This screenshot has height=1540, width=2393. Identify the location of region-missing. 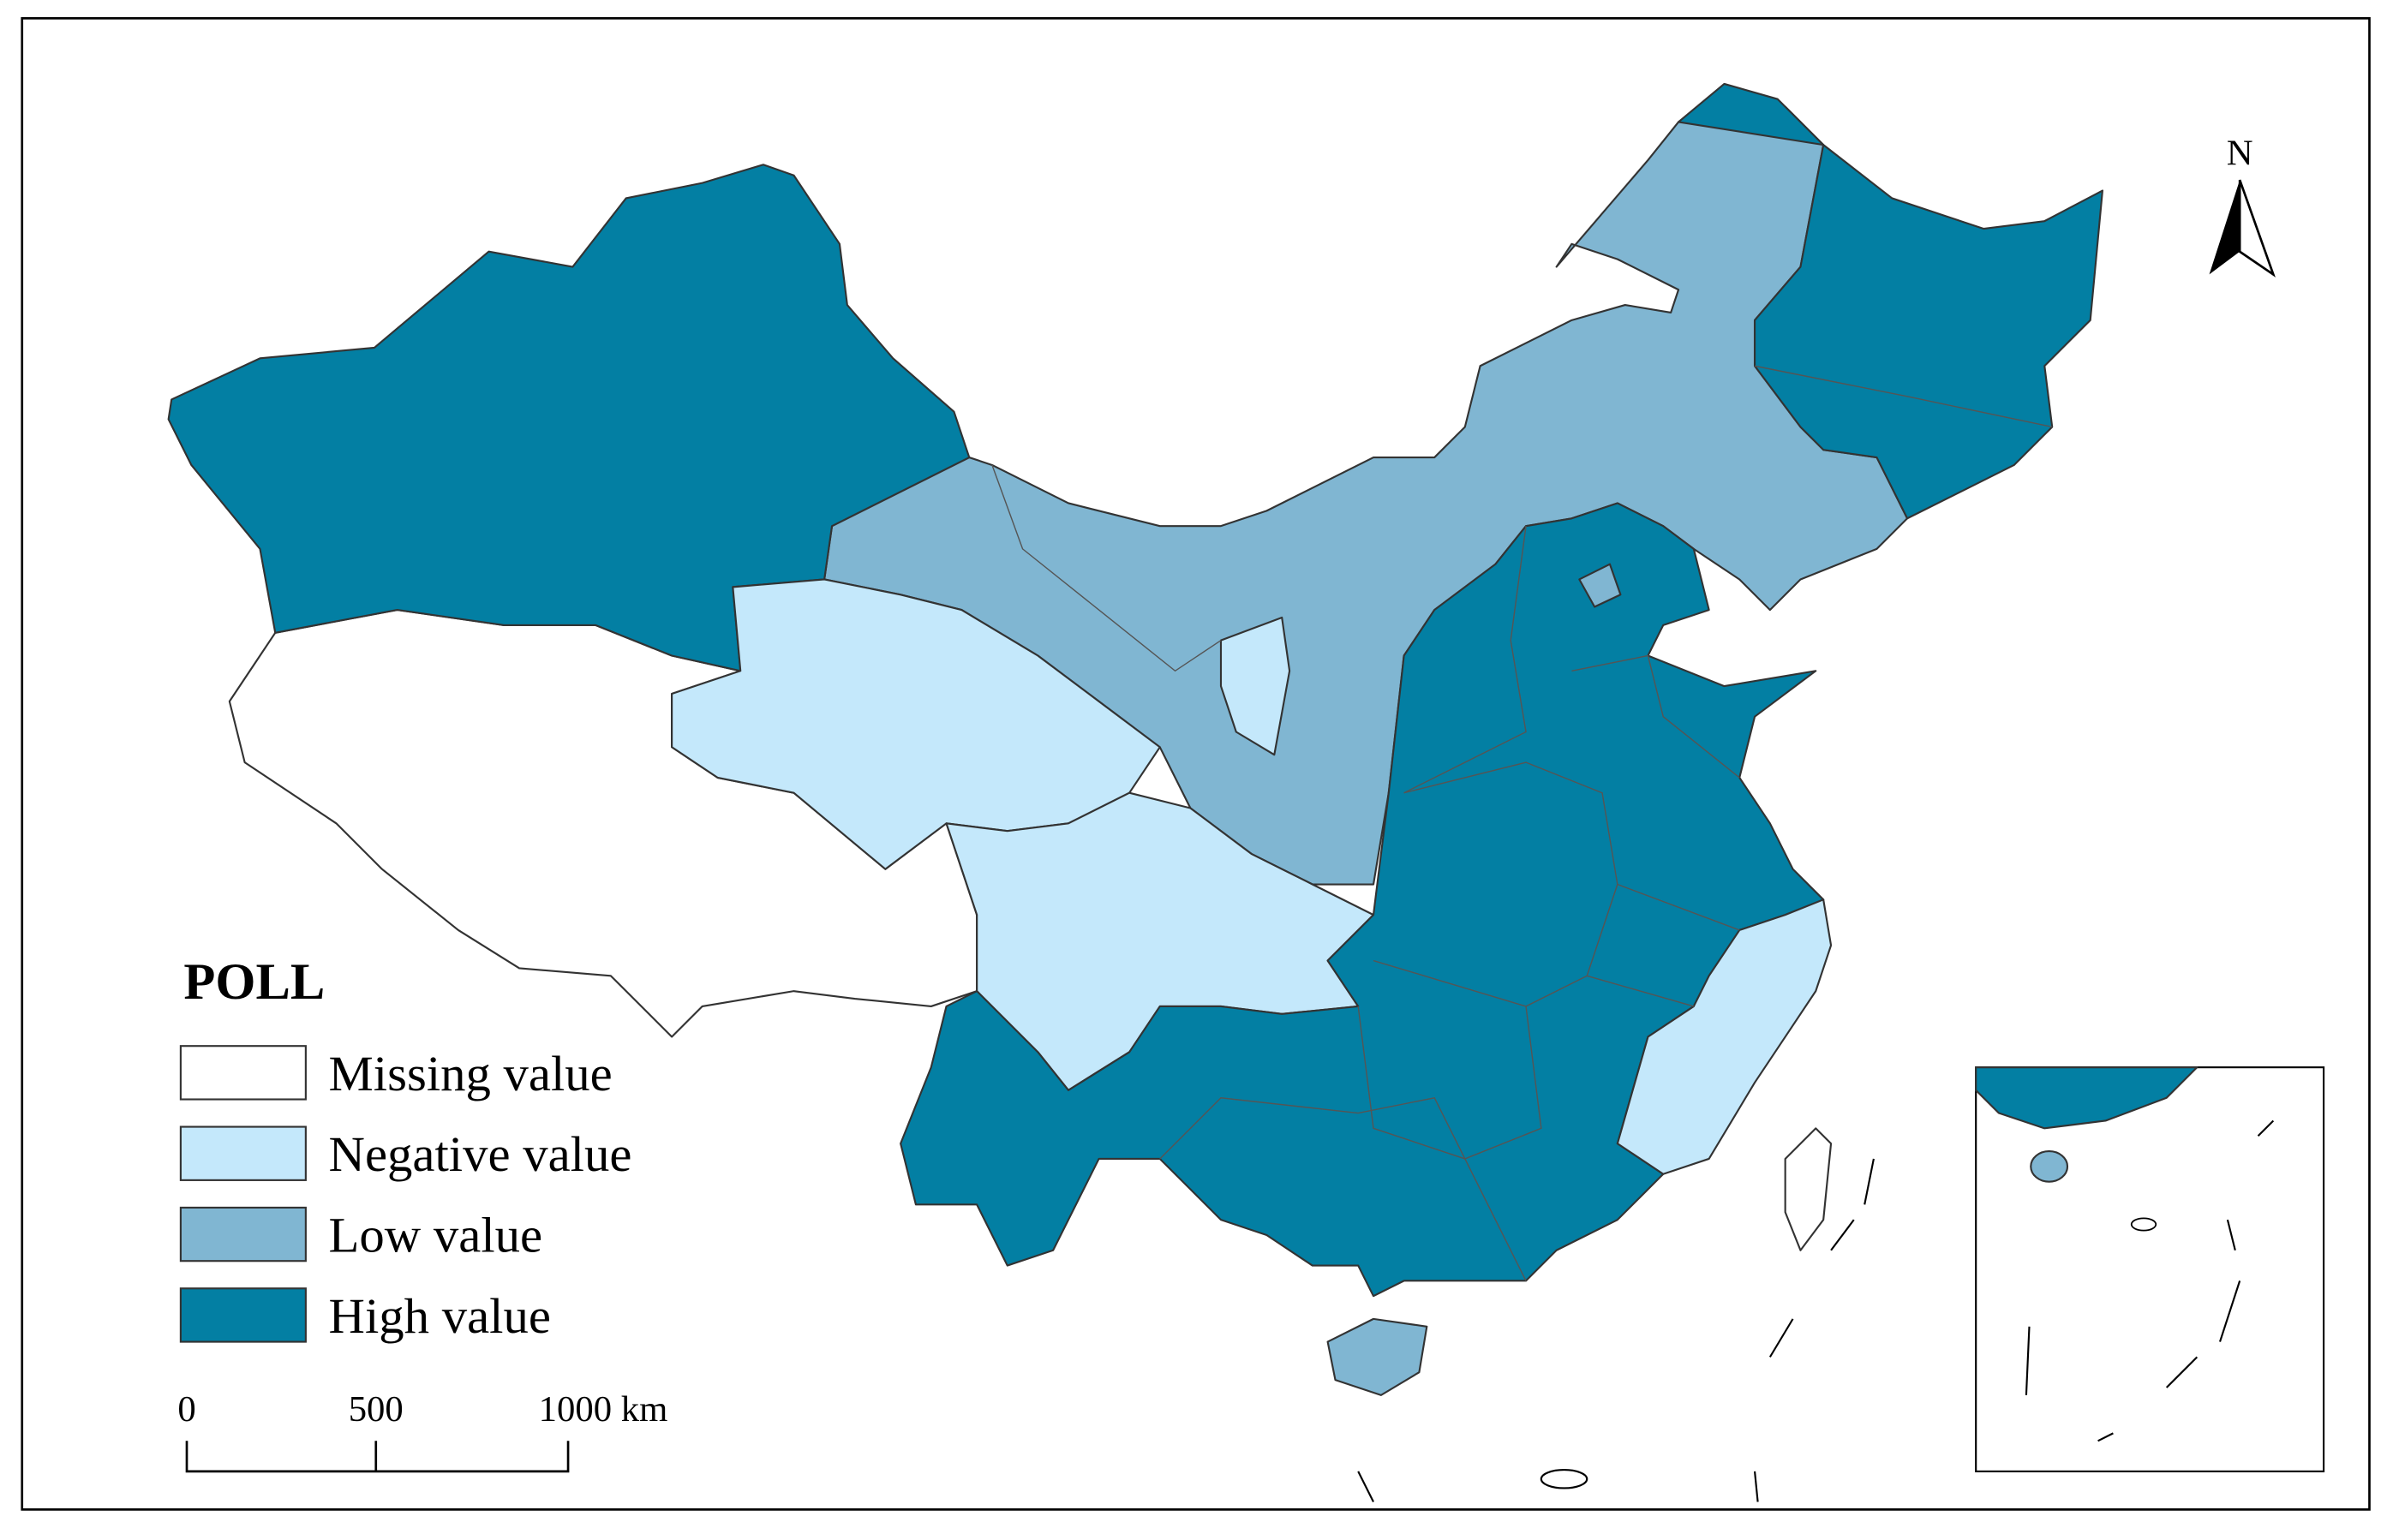
(1809, 1189).